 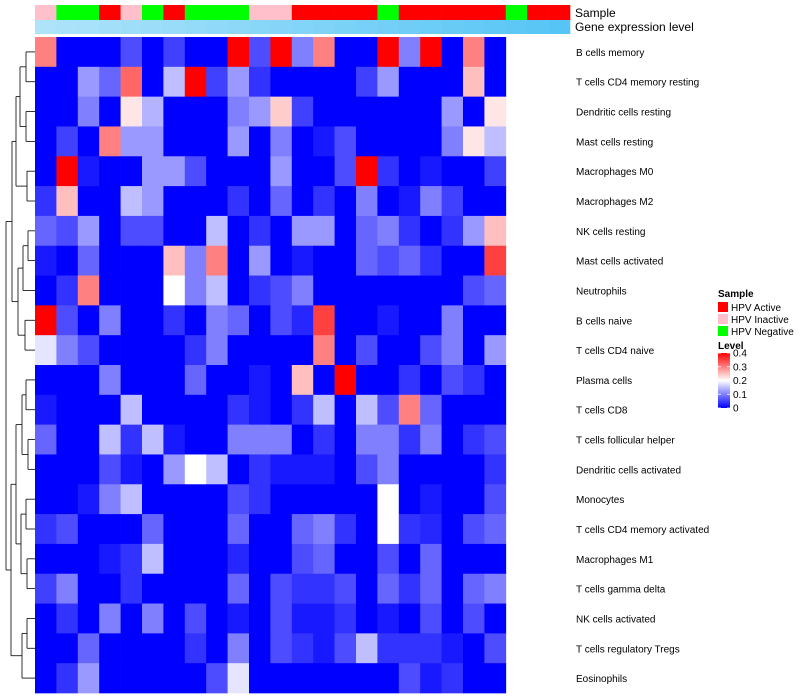 What do you see at coordinates (740, 395) in the screenshot?
I see `legend-level-label: 0.1` at bounding box center [740, 395].